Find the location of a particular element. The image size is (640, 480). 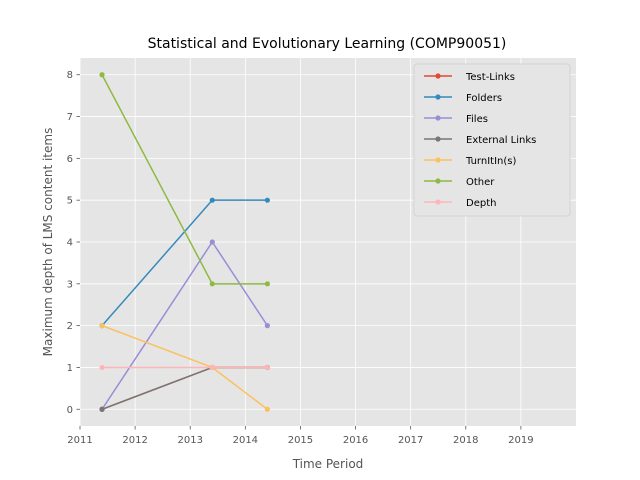

series-depth is located at coordinates (184, 367).